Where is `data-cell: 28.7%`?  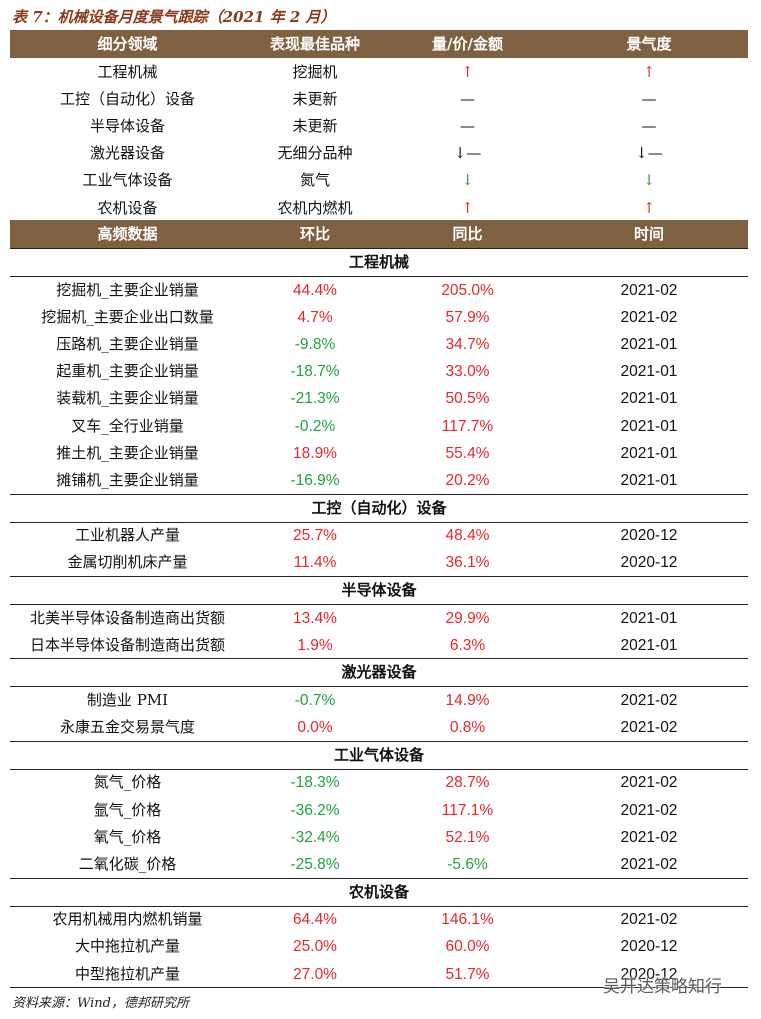 data-cell: 28.7% is located at coordinates (467, 783).